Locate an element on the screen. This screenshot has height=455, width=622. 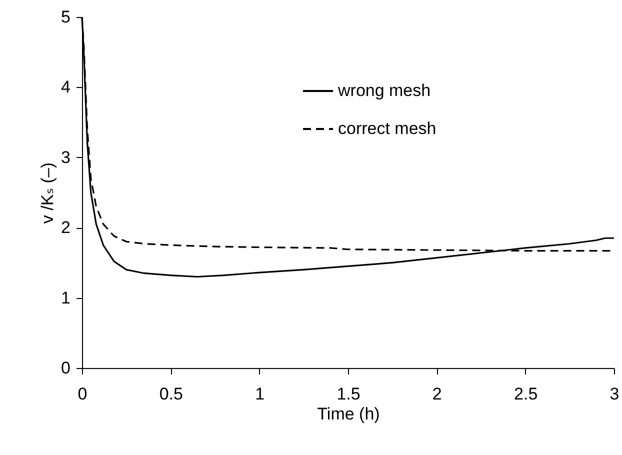
x-tick-label: 1 is located at coordinates (260, 394).